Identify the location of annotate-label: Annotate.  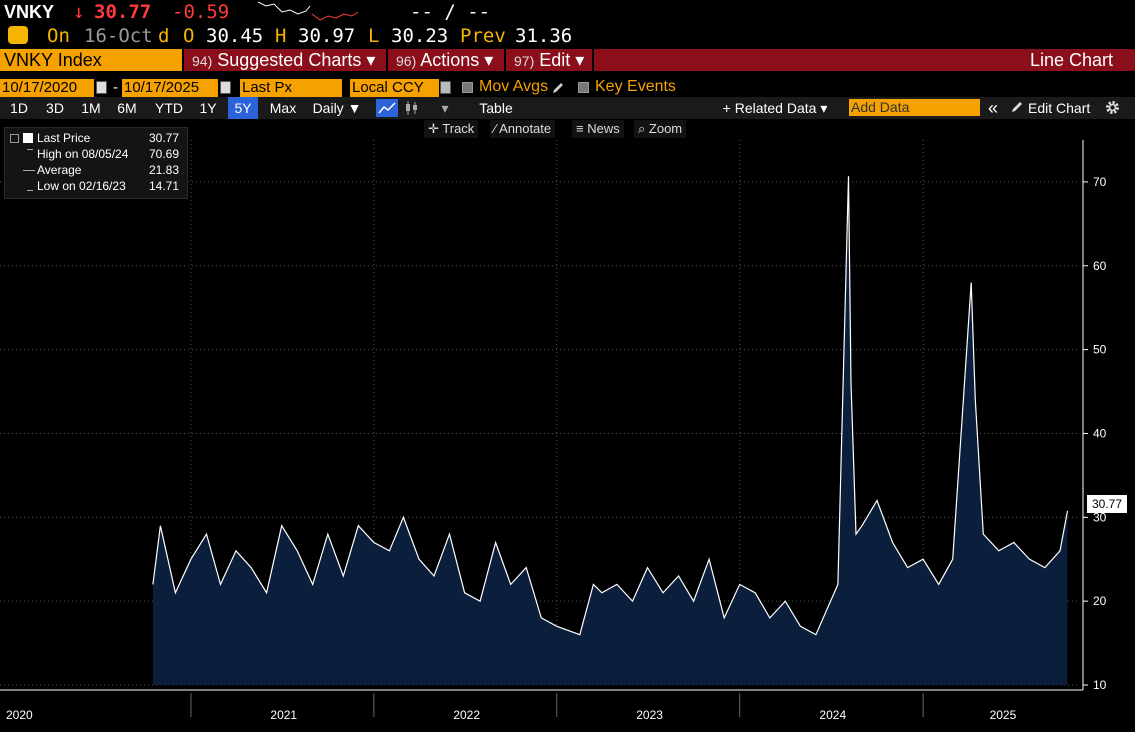
(525, 128).